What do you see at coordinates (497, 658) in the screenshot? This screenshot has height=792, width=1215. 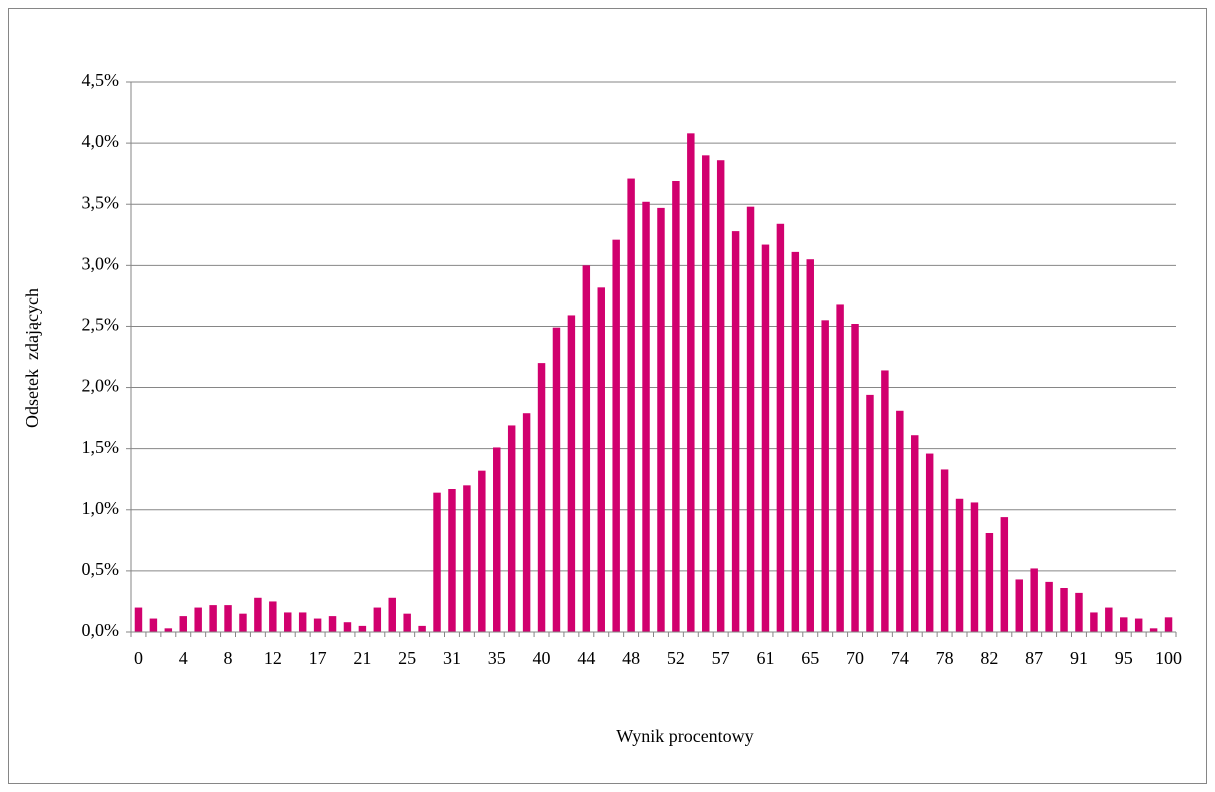 I see `x-tick-label: 35` at bounding box center [497, 658].